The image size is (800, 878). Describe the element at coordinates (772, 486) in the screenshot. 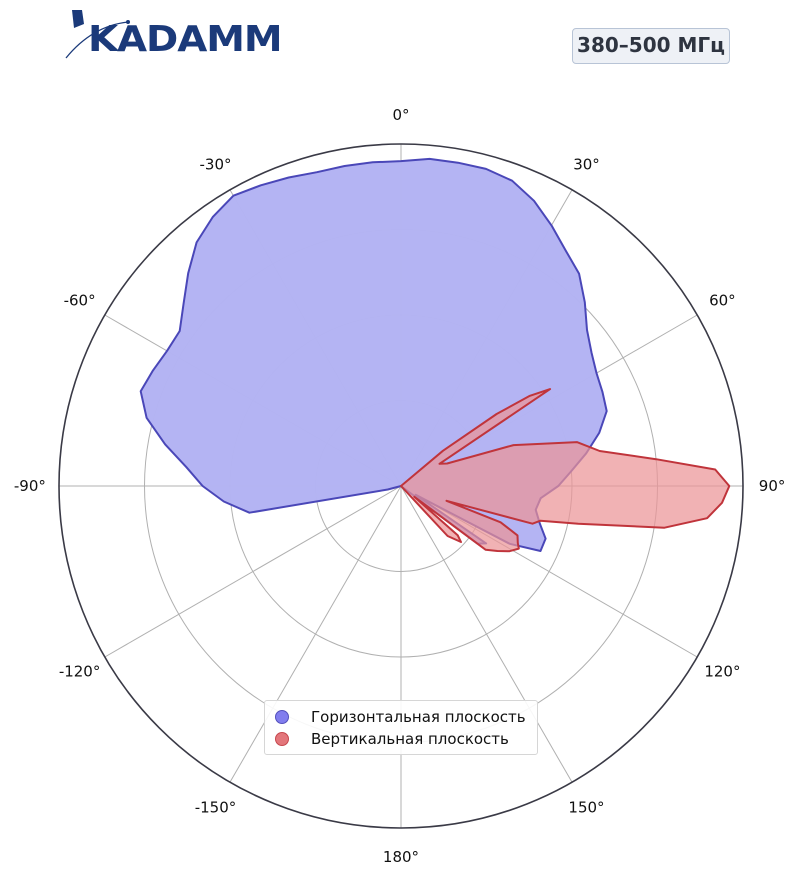

I see `angle-tick-label: 90°` at that location.